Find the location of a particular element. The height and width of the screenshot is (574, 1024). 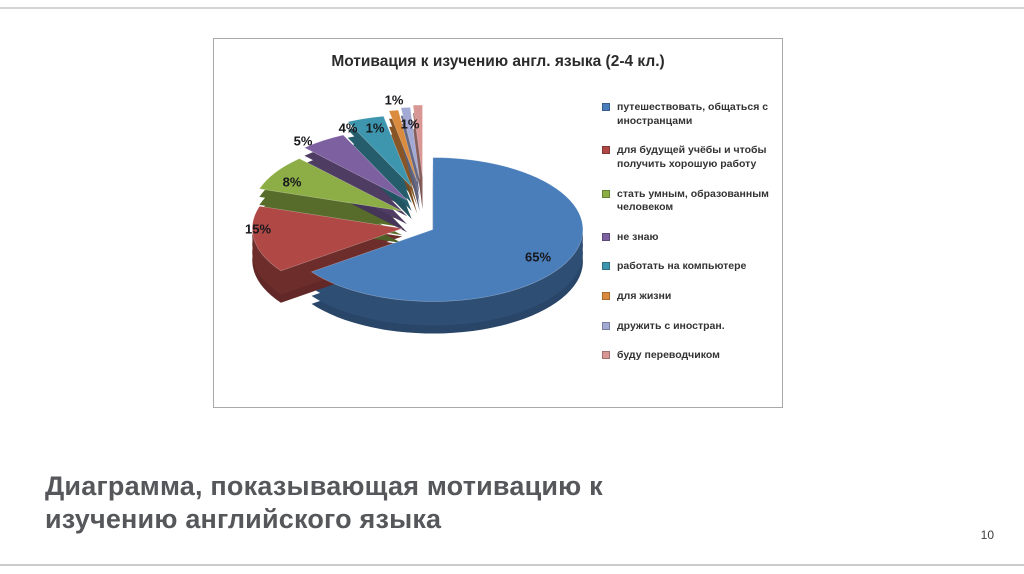

pie-chart is located at coordinates (418, 219).